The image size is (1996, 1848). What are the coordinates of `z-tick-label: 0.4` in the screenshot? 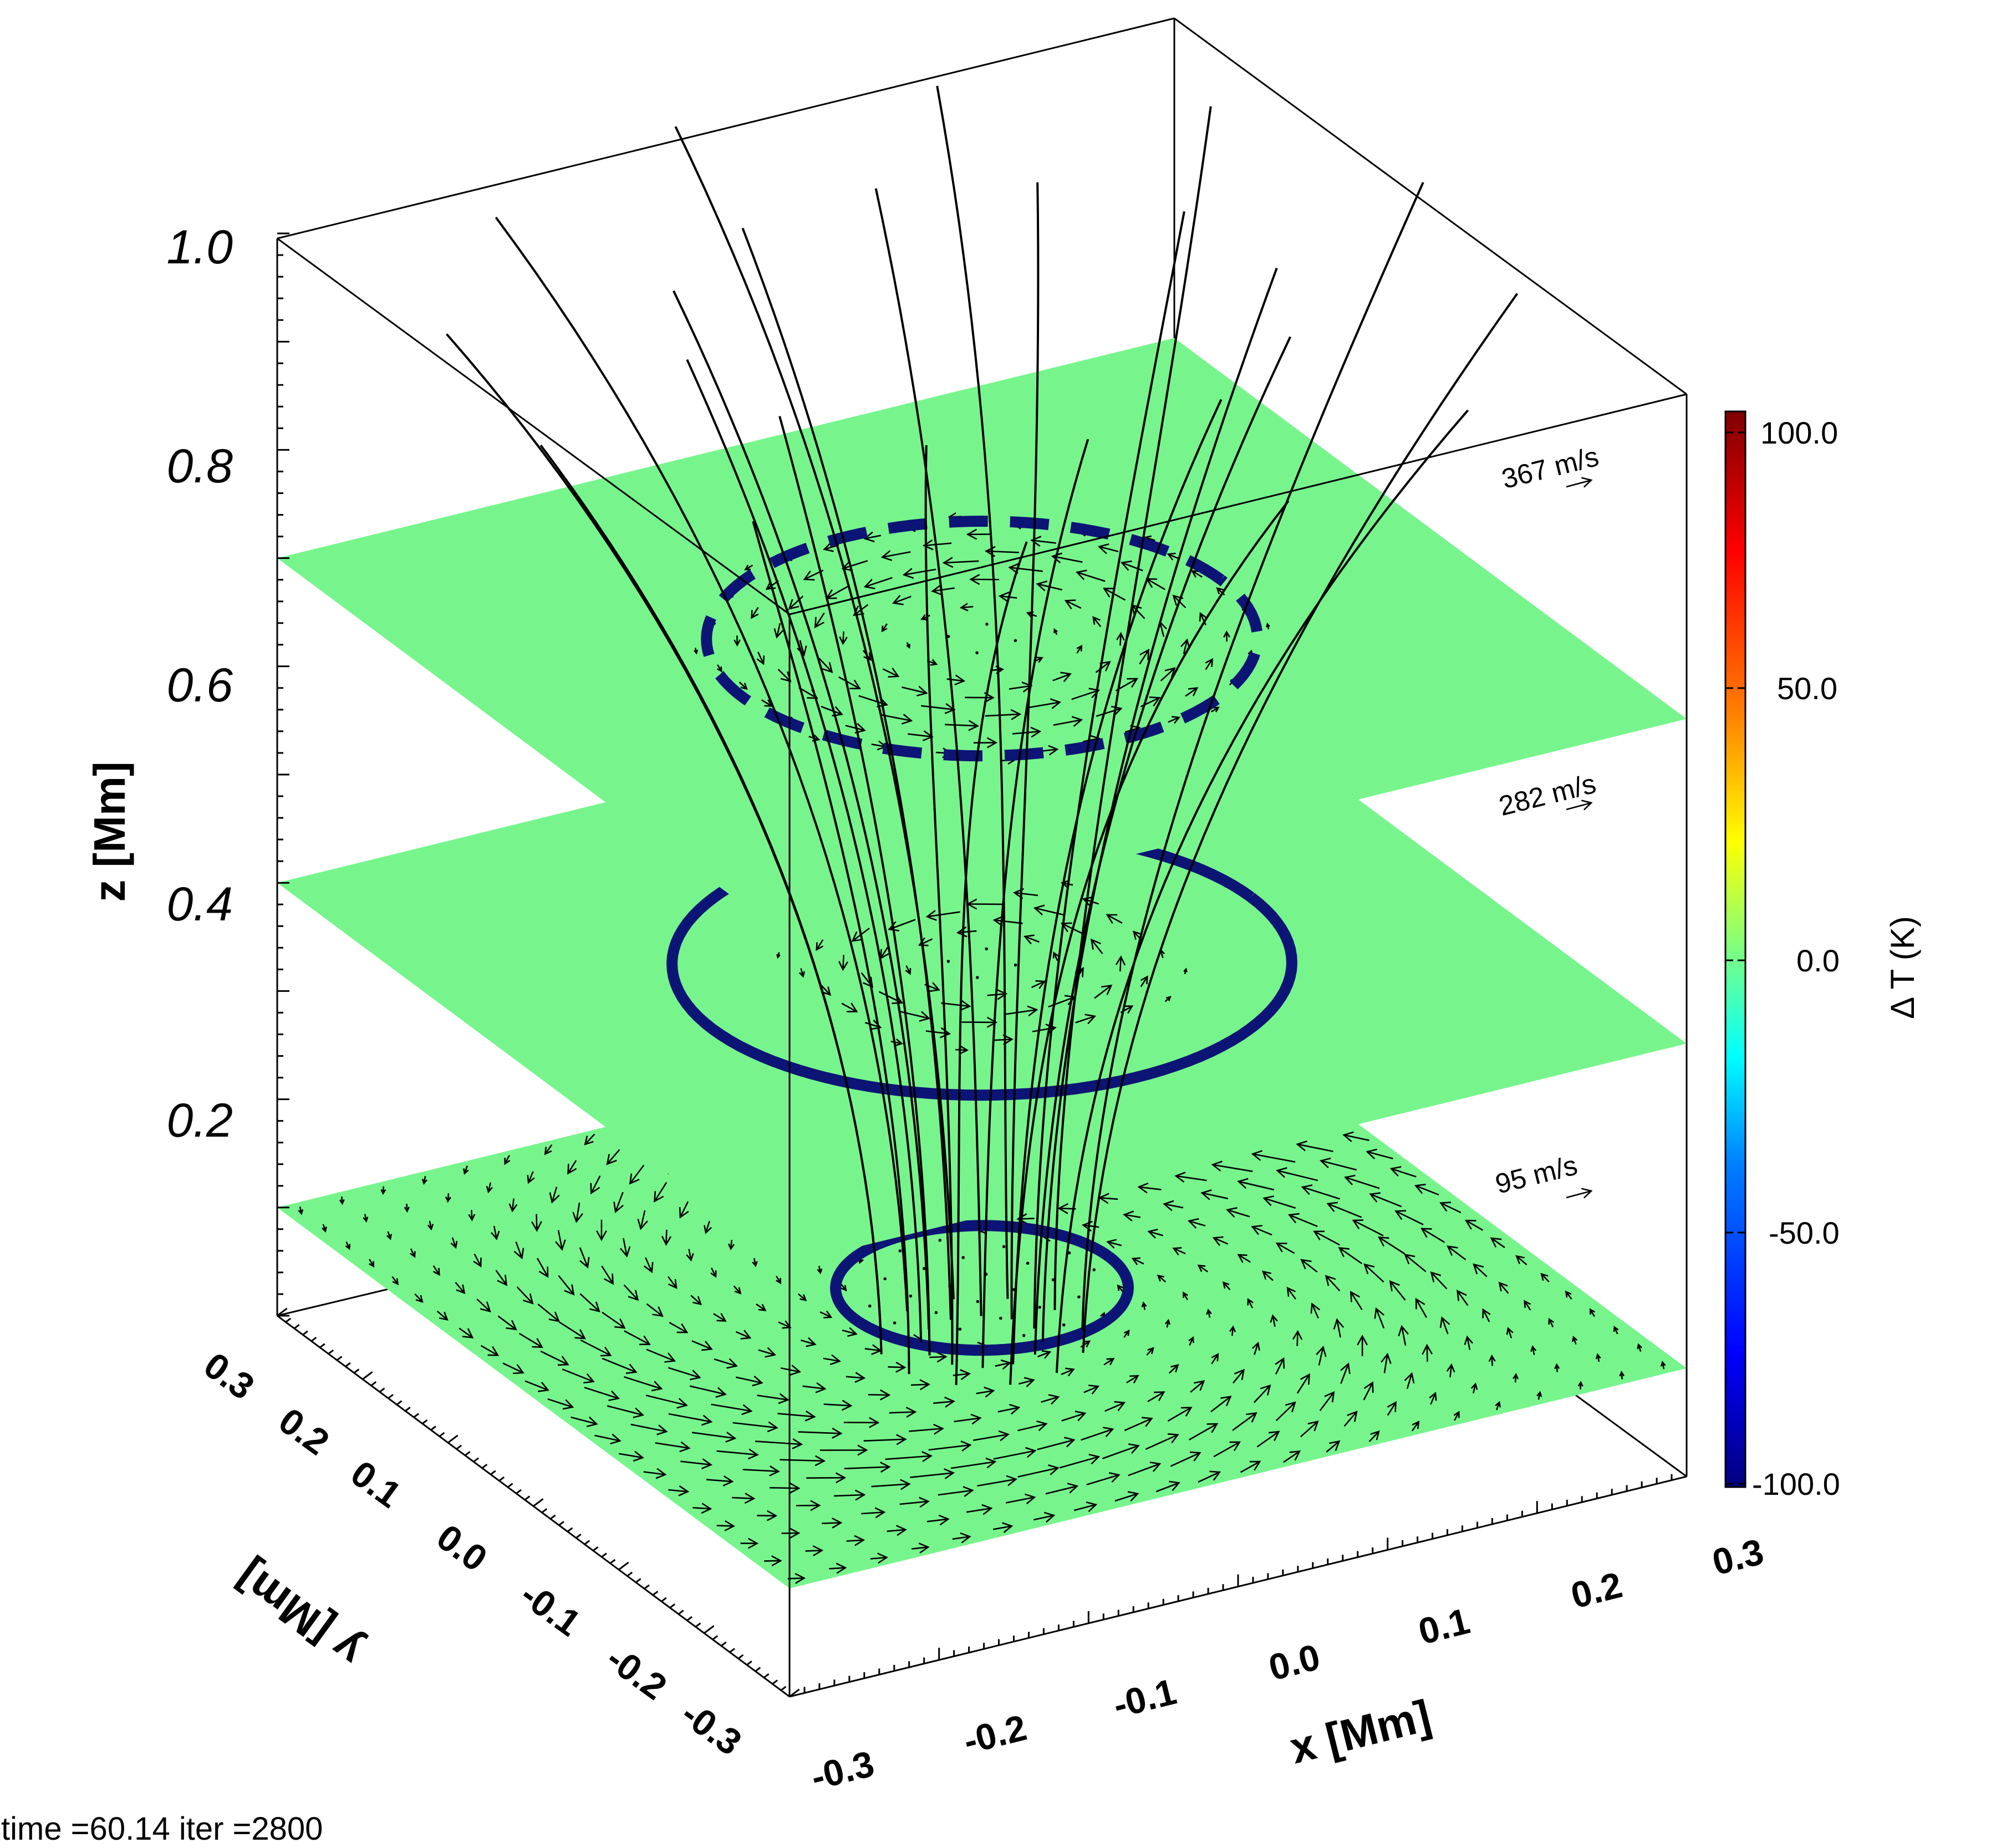 It's located at (199, 905).